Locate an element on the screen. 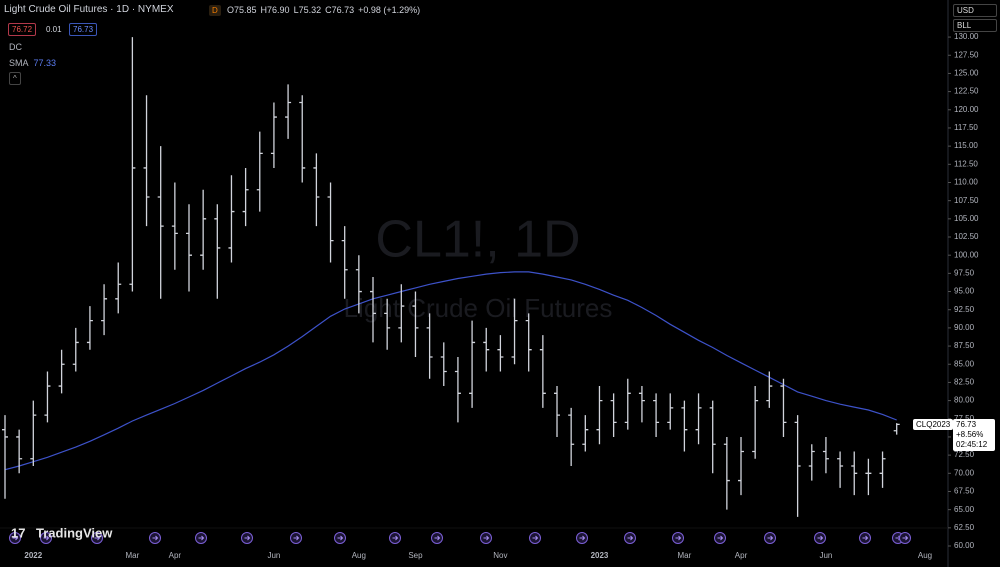 The image size is (1000, 567). title: Light Crude Oil Futures · 1D · NYMEX is located at coordinates (89, 9).